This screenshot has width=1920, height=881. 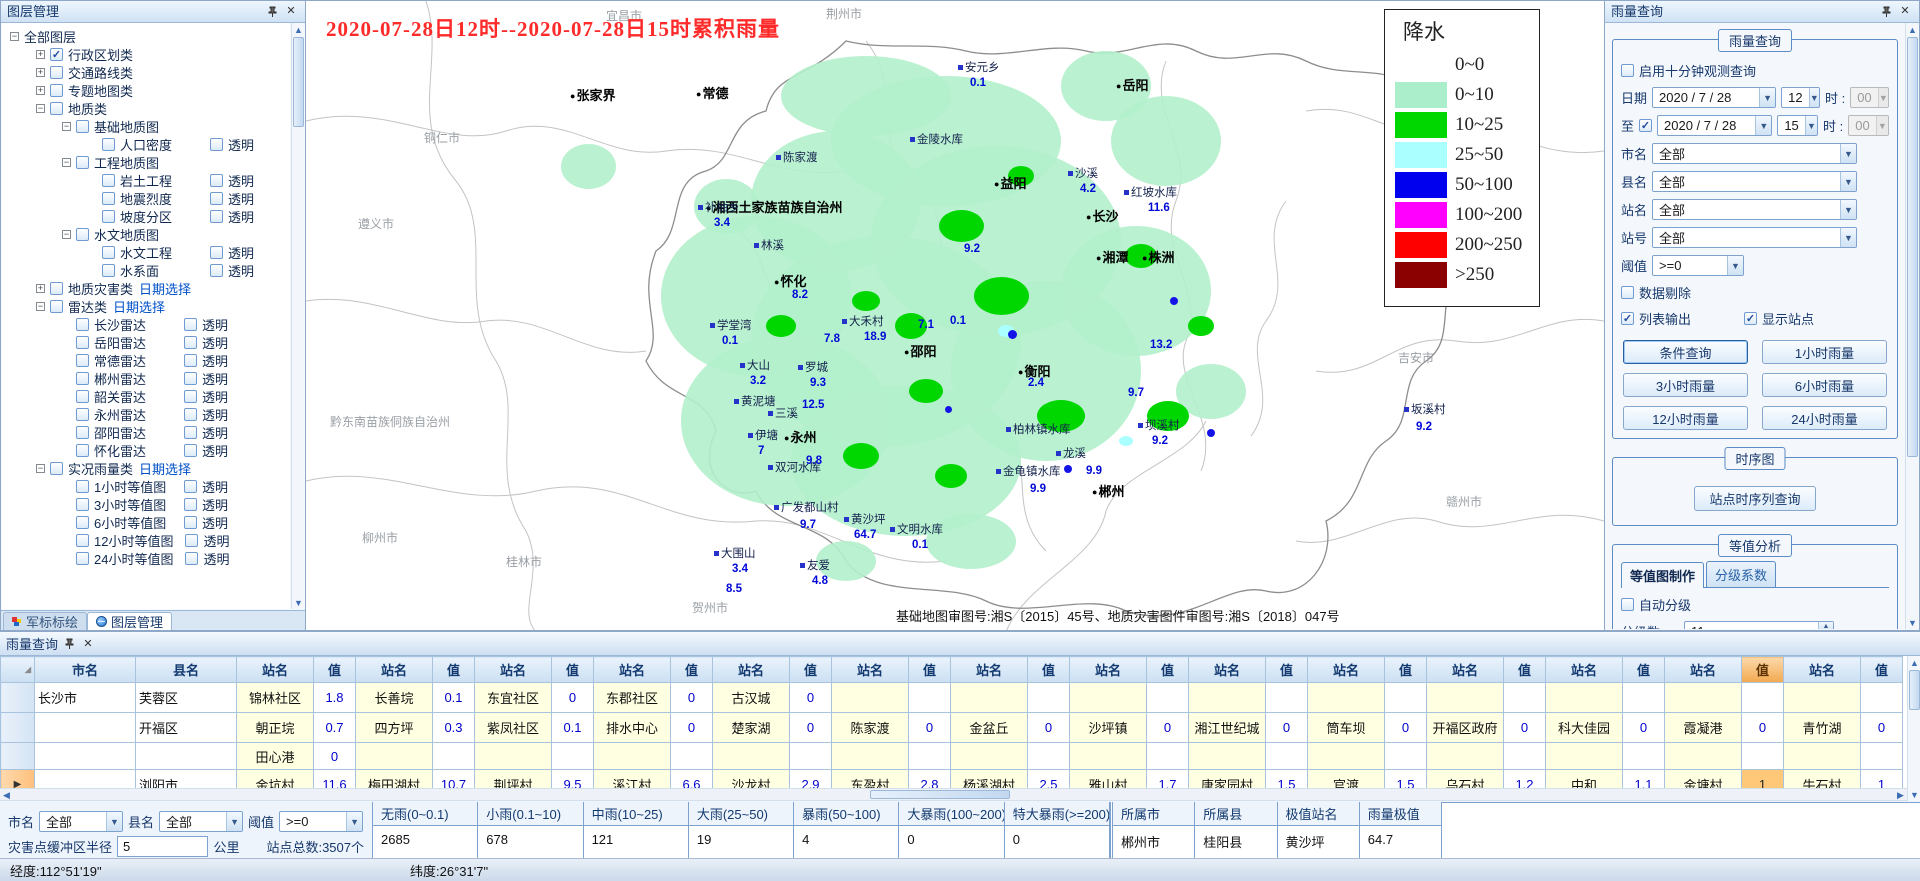 I want to click on threshold-combo: >=0 ▼, so click(x=1698, y=265).